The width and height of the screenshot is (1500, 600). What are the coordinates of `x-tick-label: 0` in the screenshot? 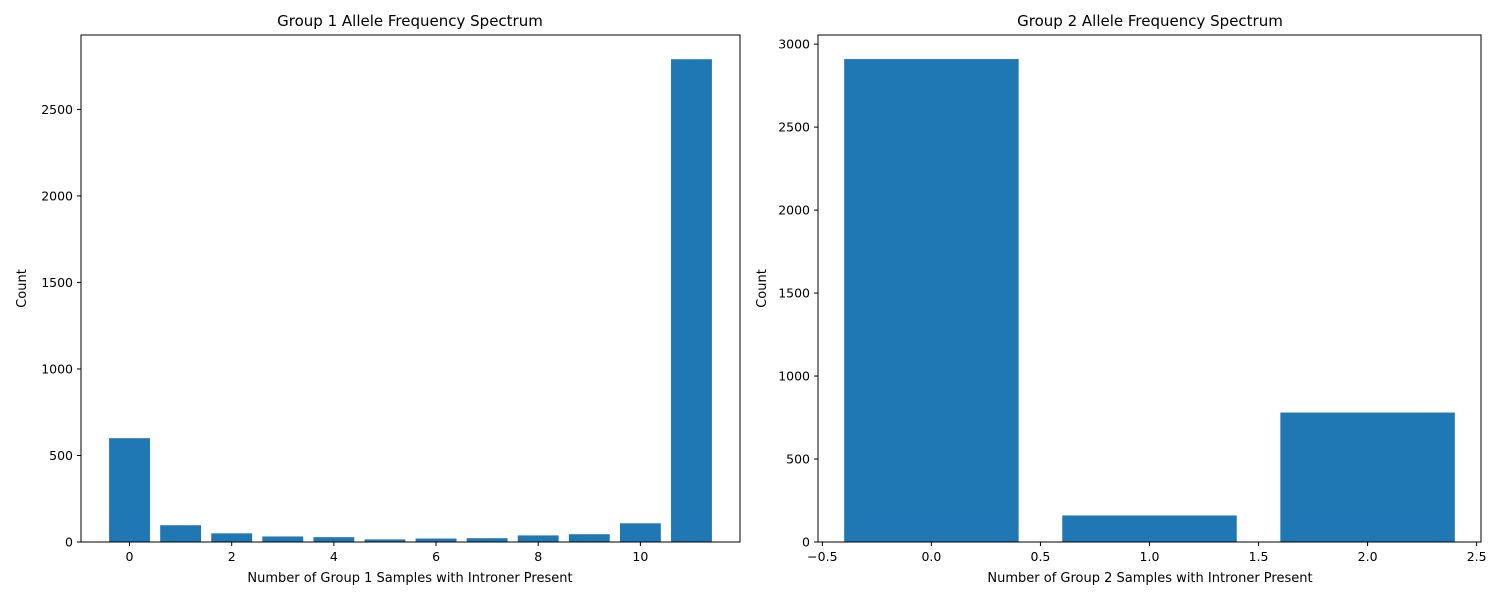 It's located at (130, 556).